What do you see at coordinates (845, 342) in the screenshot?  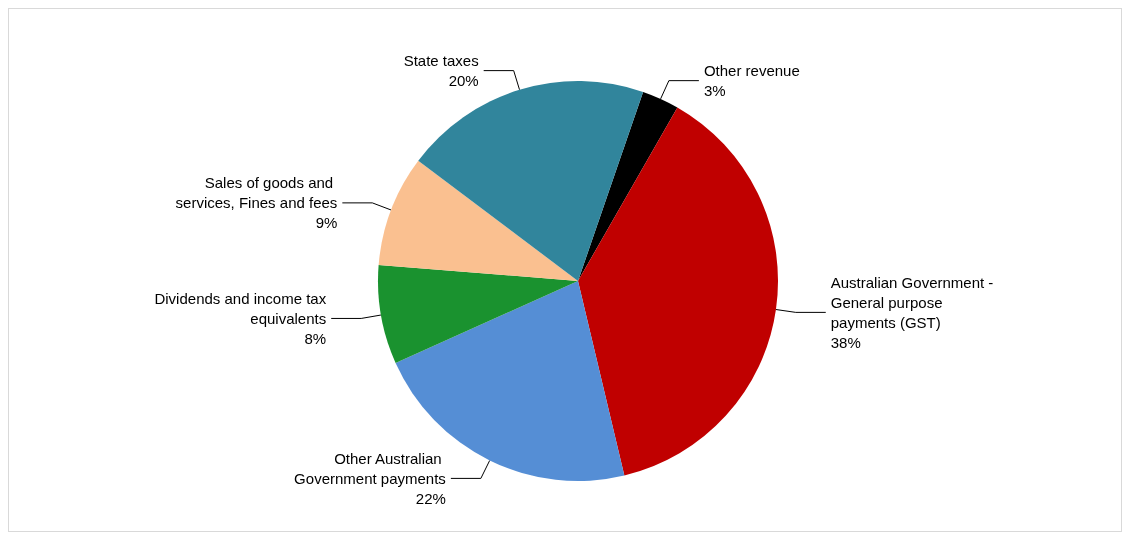 I see `data-label: 38%` at bounding box center [845, 342].